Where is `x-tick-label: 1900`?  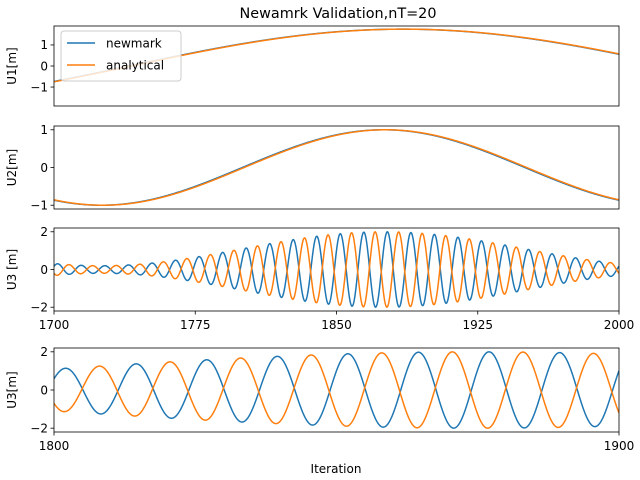 x-tick-label: 1900 is located at coordinates (619, 446).